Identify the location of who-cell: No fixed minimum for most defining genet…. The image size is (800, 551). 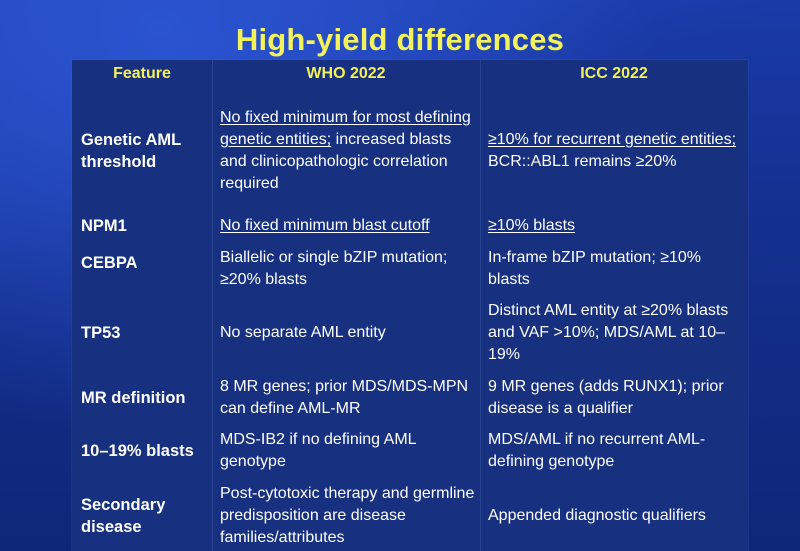
(349, 151).